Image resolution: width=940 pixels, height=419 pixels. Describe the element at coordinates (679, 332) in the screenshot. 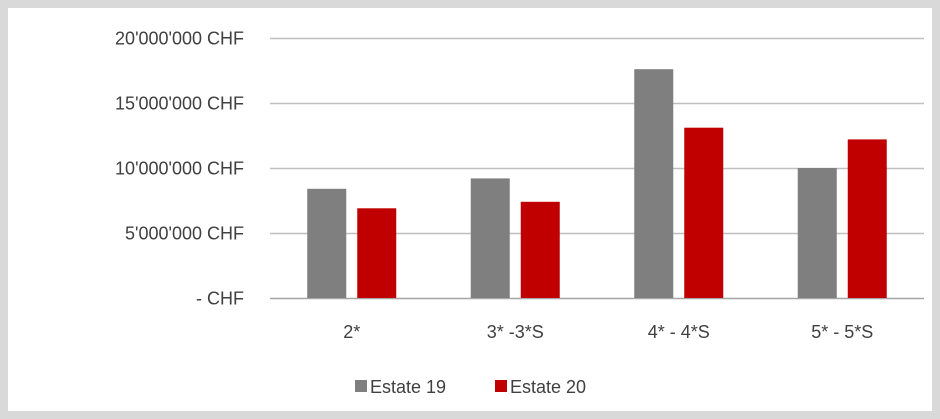

I see `x-category-label: 4* - 4*S` at that location.